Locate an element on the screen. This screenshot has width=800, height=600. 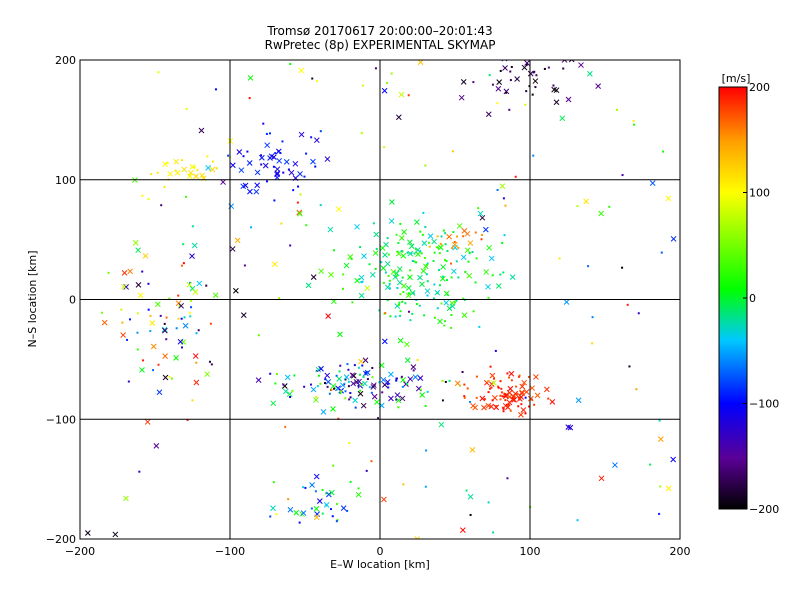
colorbar-ticks: −200 −100 0 100 200 is located at coordinates (761, 298).